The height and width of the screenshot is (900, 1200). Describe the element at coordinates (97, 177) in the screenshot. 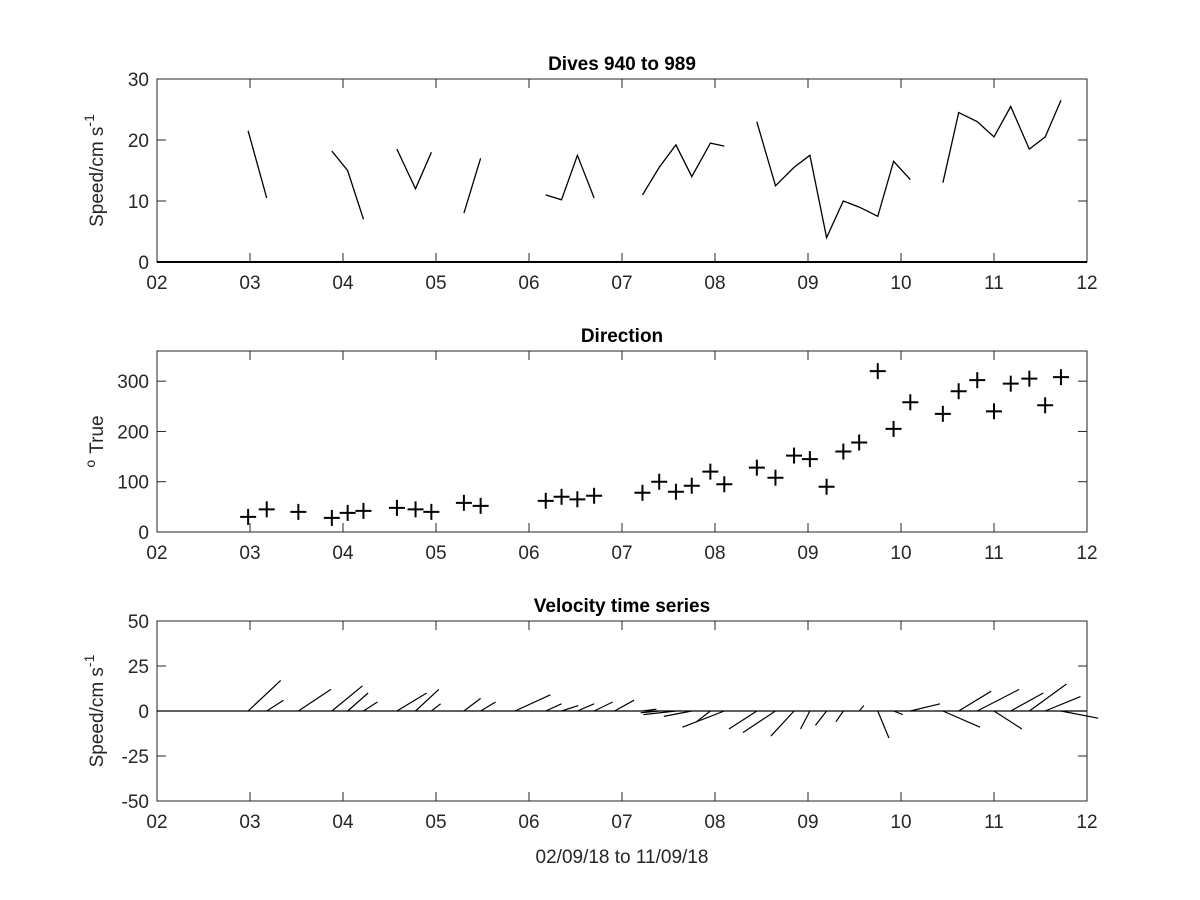

I see `y-axis-label-text: Speed/cm s` at that location.